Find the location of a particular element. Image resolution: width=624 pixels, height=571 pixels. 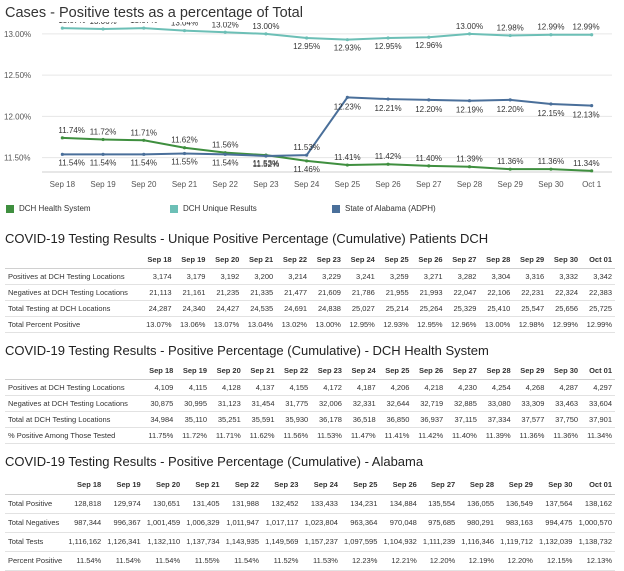

x-tick-label: Sep 21 is located at coordinates (185, 184).